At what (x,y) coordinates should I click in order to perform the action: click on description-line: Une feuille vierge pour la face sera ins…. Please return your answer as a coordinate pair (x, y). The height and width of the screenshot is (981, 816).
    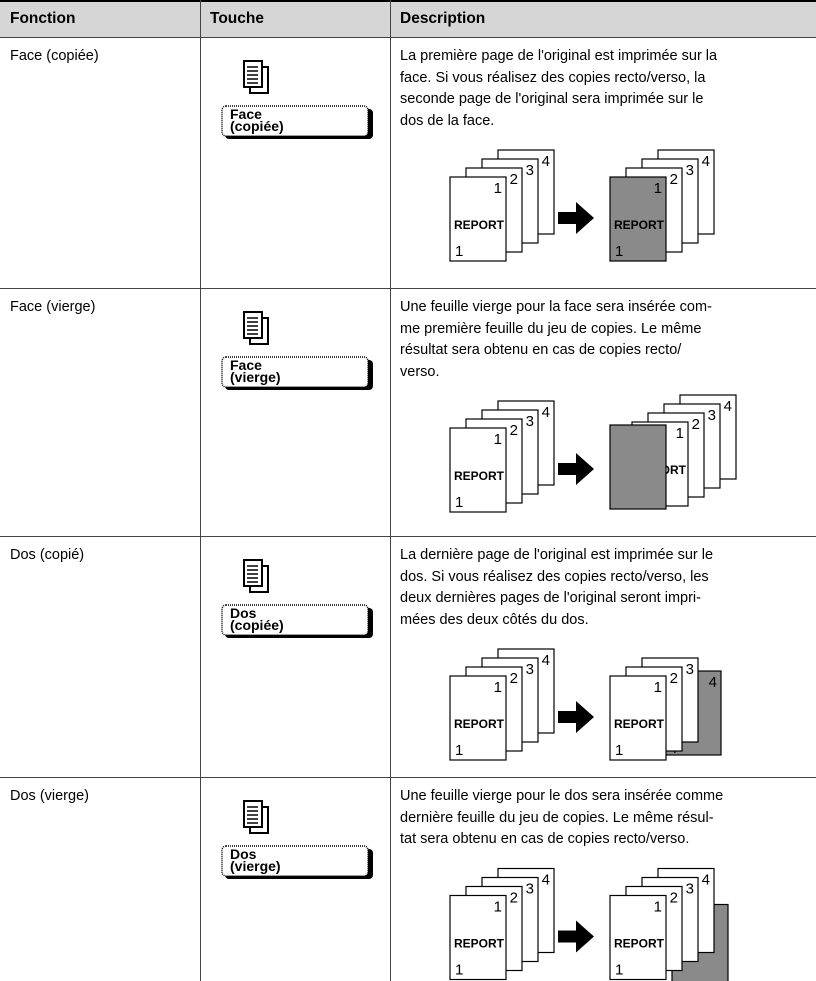
    Looking at the image, I should click on (556, 307).